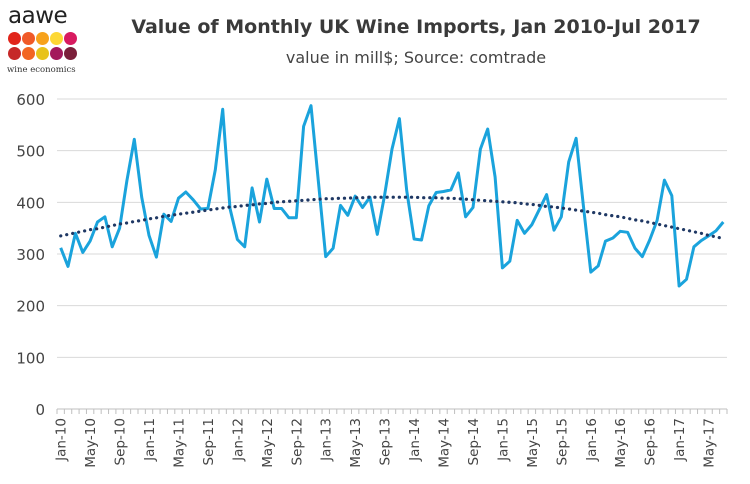  What do you see at coordinates (30, 358) in the screenshot?
I see `y-tick-label: 100` at bounding box center [30, 358].